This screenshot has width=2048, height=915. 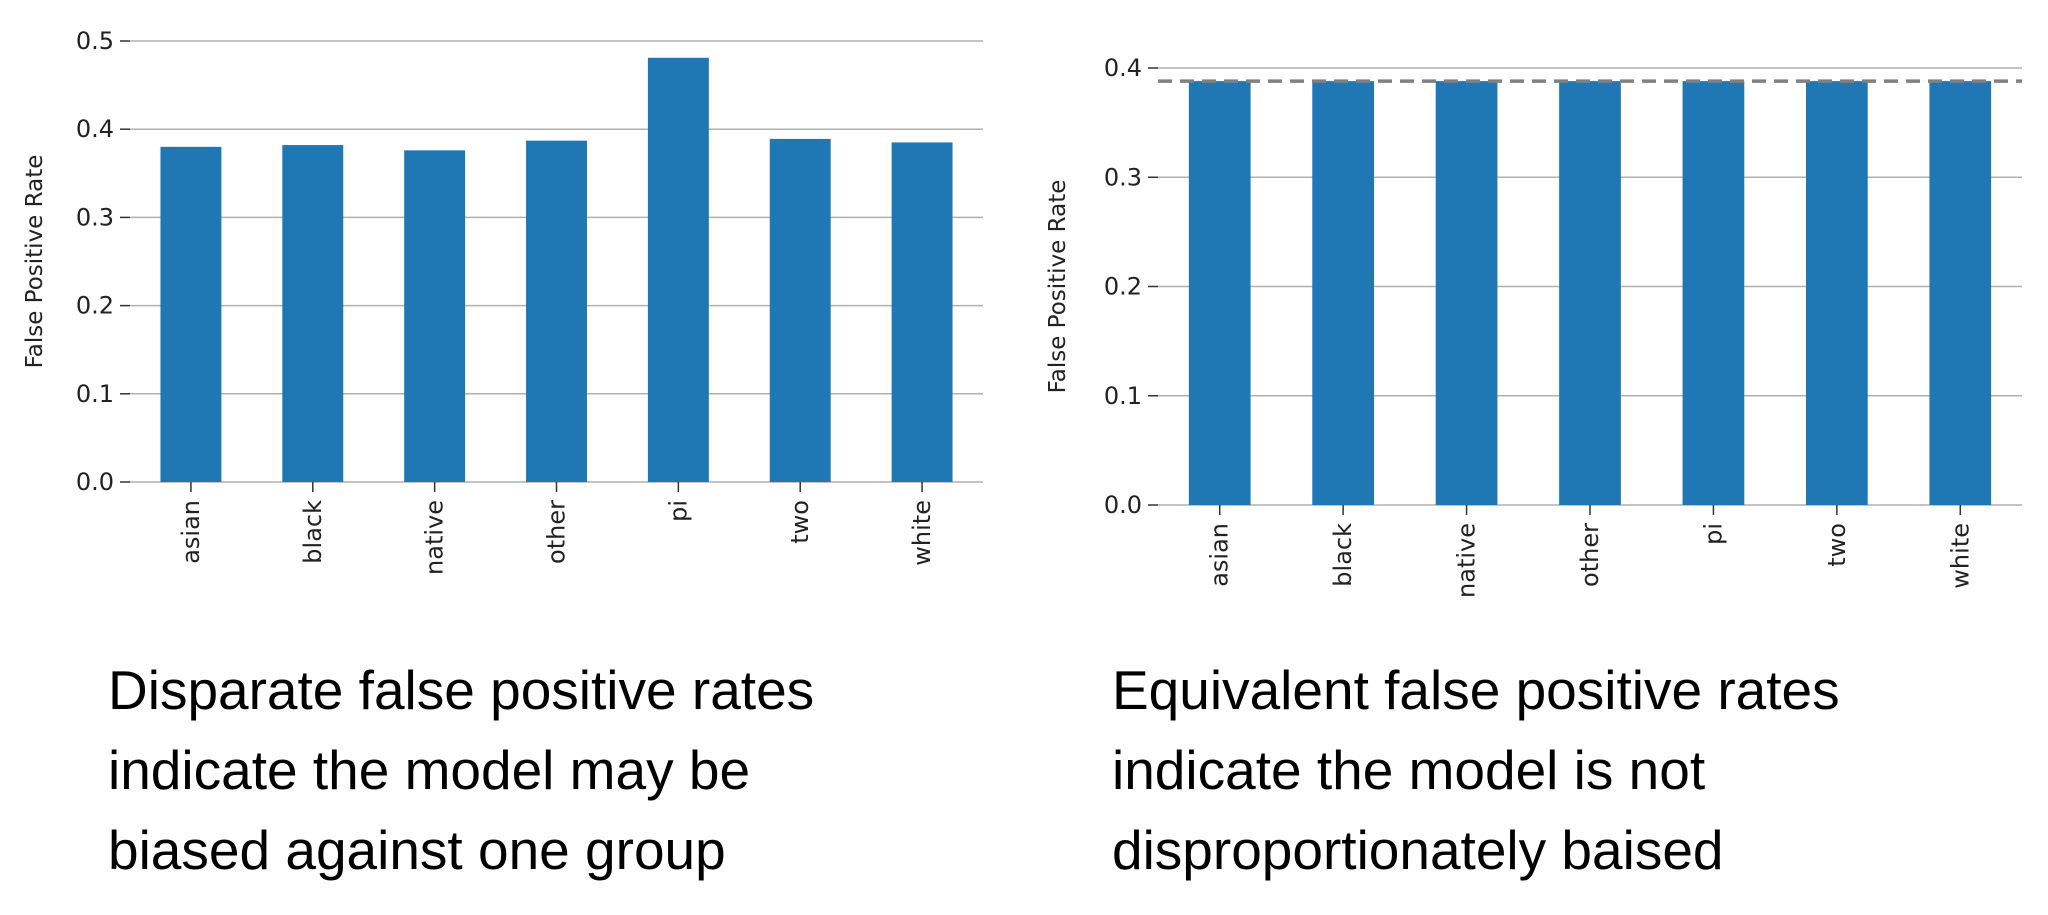 I want to click on left-bar-pi, so click(x=678, y=270).